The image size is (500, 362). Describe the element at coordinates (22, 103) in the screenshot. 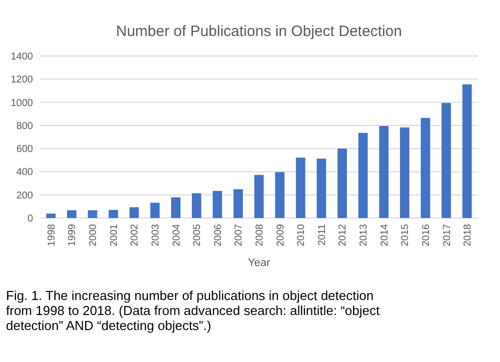

I see `y-tick-label: 1000` at that location.